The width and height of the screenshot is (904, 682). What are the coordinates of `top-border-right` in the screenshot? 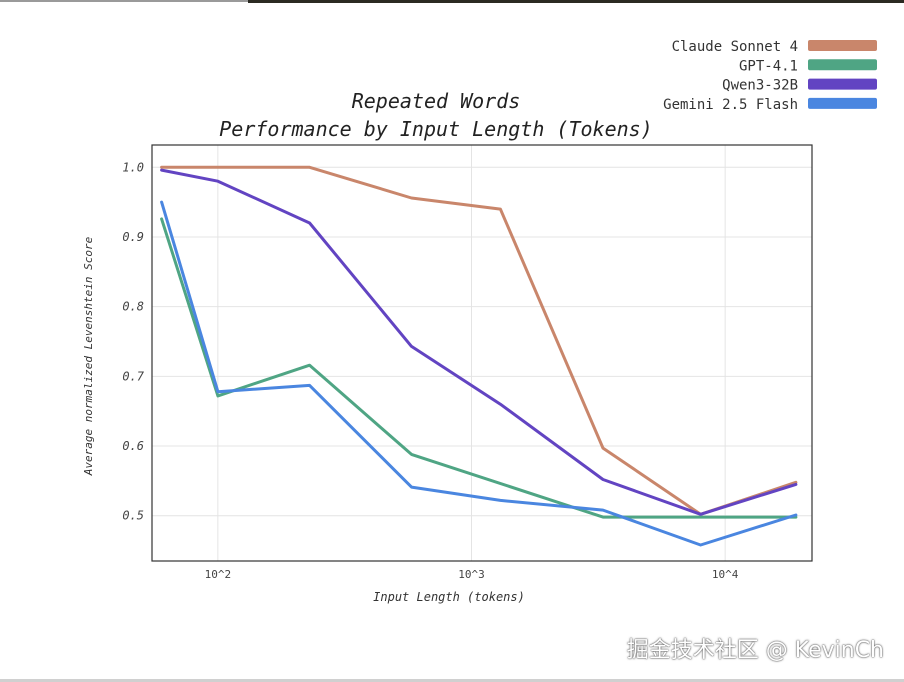 It's located at (576, 1).